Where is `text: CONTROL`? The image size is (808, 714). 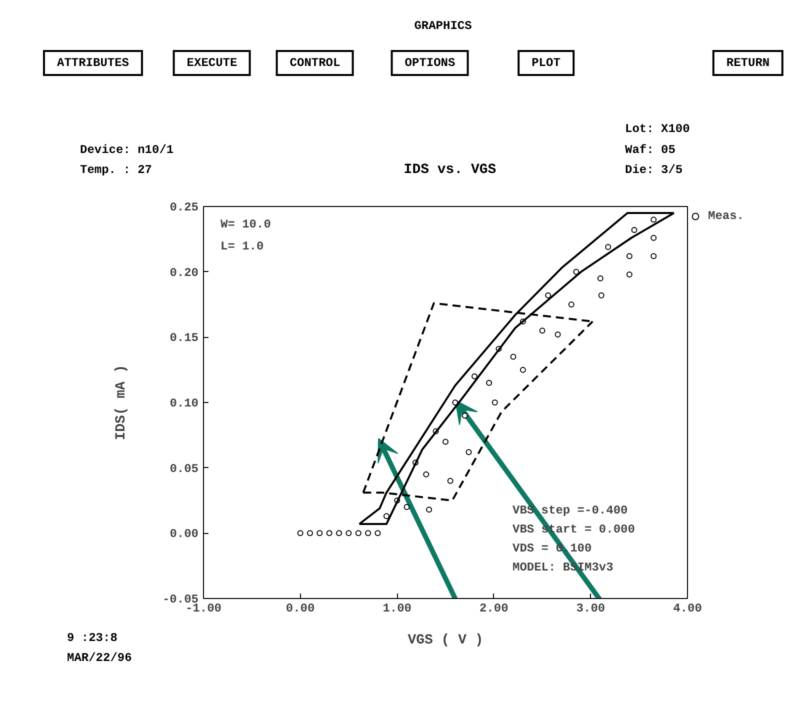
text: CONTROL is located at coordinates (315, 63).